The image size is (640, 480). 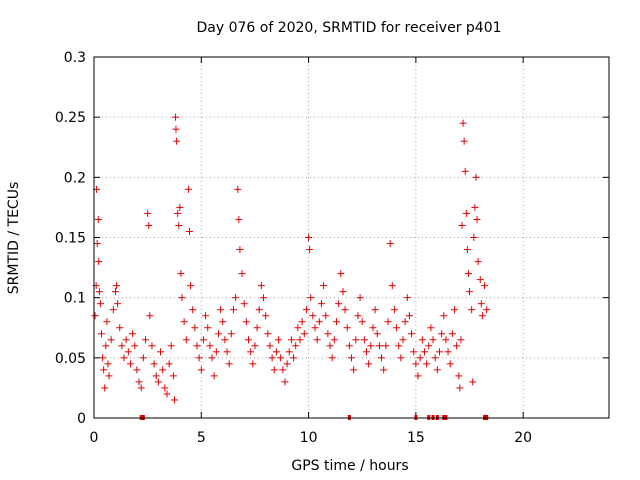 What do you see at coordinates (75, 58) in the screenshot?
I see `y-tick-label: 0.3` at bounding box center [75, 58].